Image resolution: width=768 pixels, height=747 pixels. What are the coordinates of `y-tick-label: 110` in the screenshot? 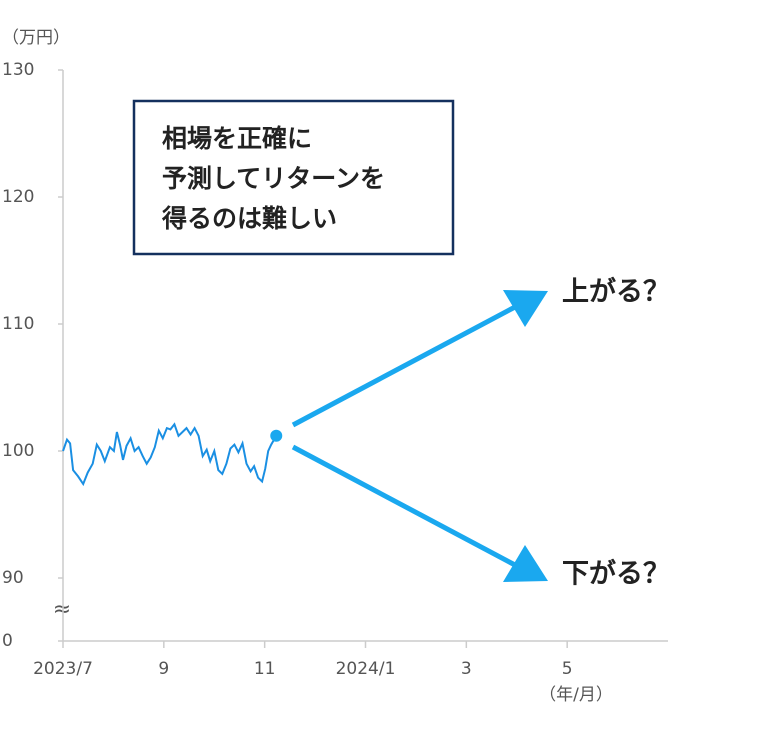 It's located at (18, 324).